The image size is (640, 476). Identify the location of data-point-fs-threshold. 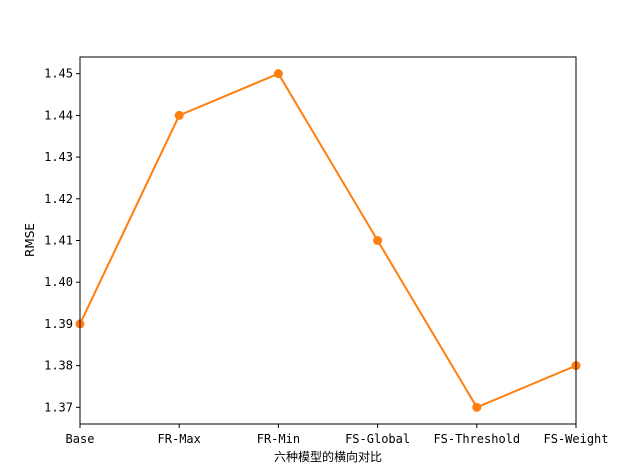
(477, 407).